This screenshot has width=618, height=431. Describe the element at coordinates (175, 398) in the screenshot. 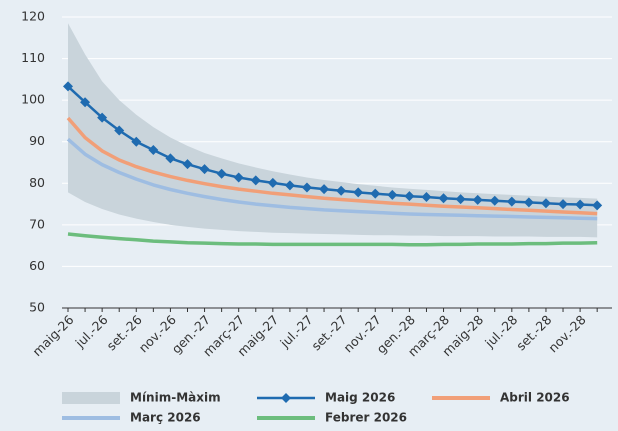

I see `legend-label: Mínim-Màxim` at that location.